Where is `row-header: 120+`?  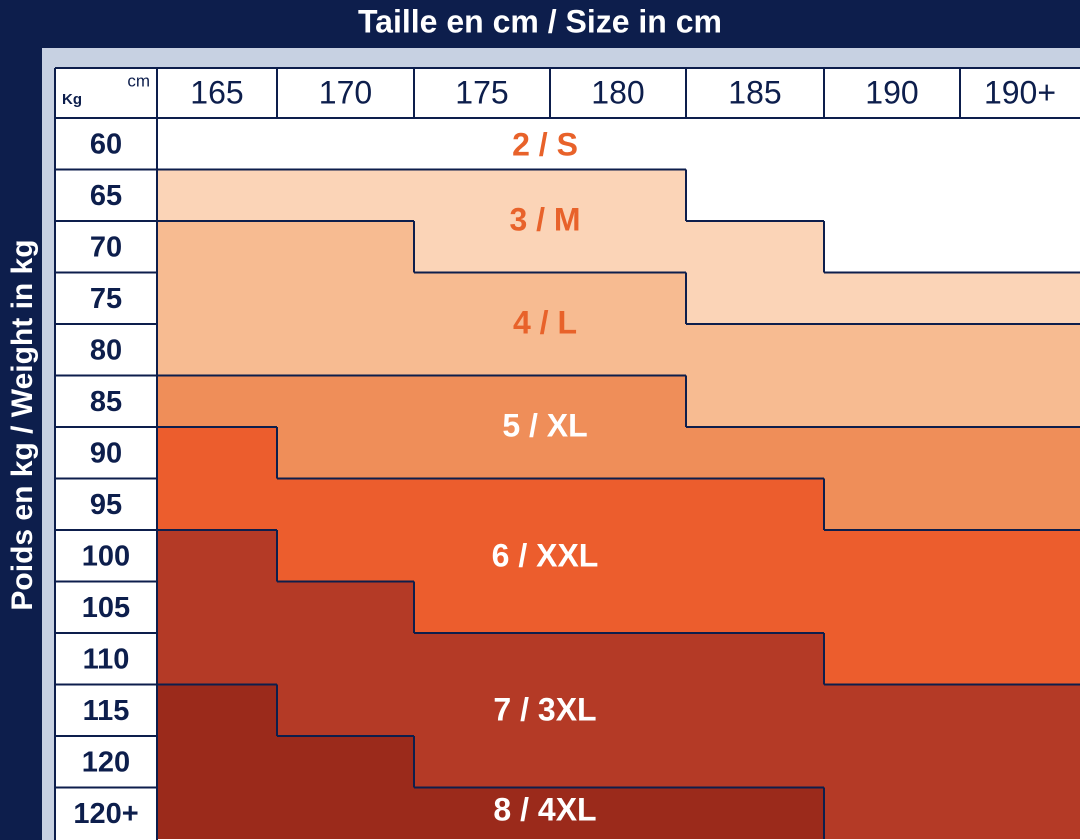 row-header: 120+ is located at coordinates (105, 814).